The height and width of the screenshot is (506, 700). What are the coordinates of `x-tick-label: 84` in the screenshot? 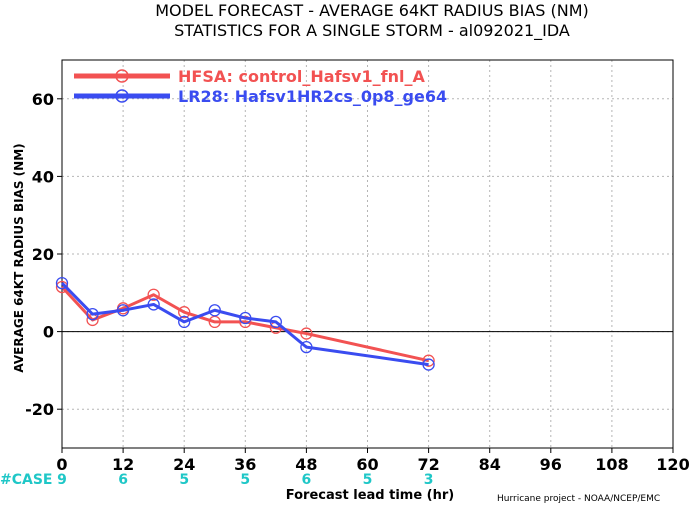 It's located at (490, 464).